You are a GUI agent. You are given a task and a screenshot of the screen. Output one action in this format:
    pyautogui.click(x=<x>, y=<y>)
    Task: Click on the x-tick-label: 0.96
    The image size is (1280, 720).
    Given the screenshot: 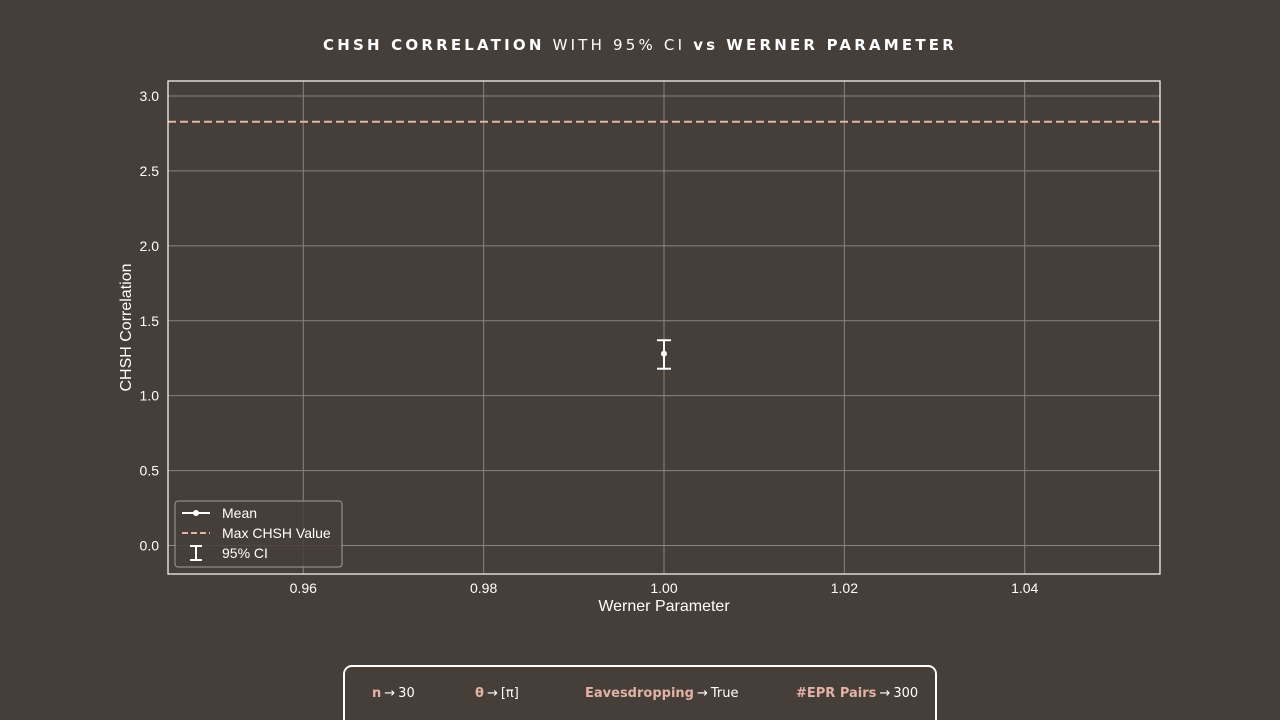 What is the action you would take?
    pyautogui.click(x=303, y=588)
    